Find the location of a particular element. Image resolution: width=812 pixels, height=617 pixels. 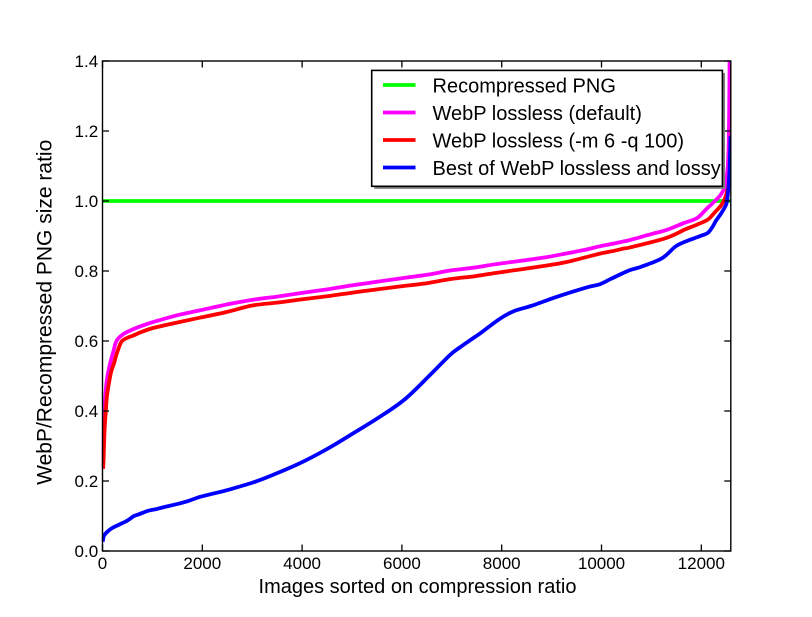

svg-text: 0.0 is located at coordinates (87, 551).